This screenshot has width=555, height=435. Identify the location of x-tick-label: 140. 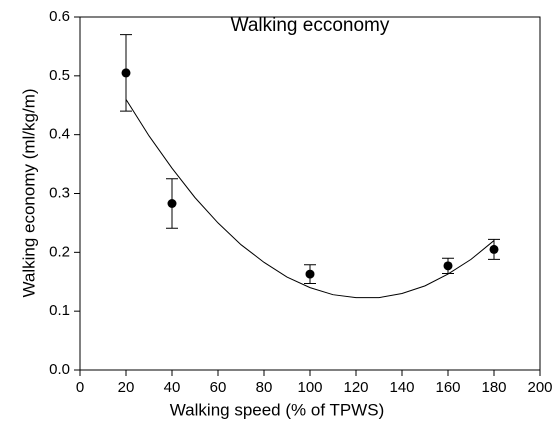
(401, 387).